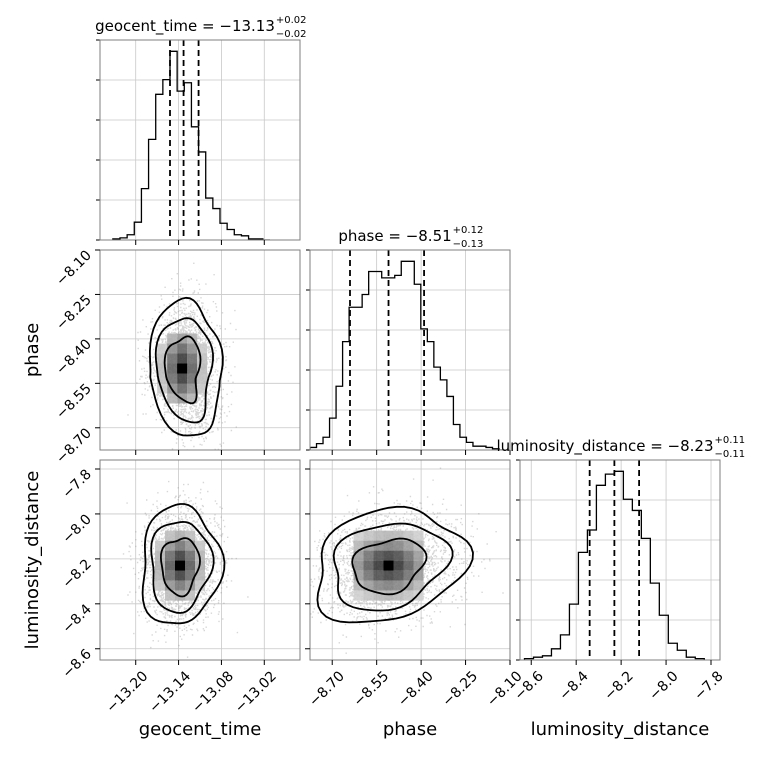 This screenshot has width=760, height=760. I want to click on histogram-geocent_time, so click(191, 145).